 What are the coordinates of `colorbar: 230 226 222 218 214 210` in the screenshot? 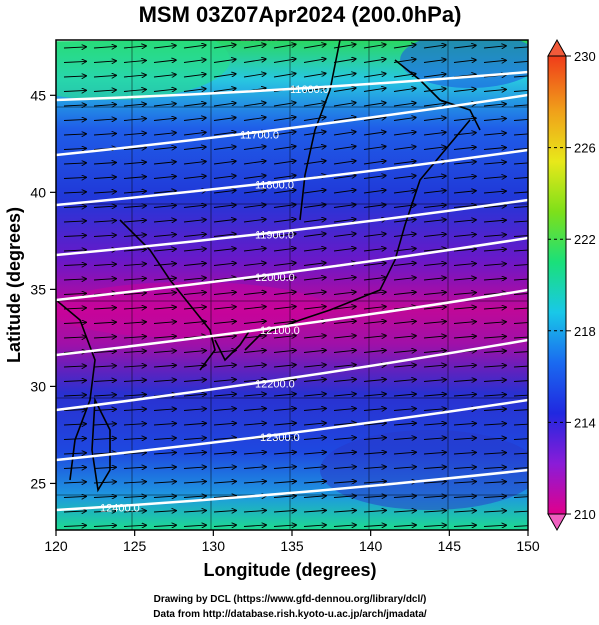 It's located at (571, 285).